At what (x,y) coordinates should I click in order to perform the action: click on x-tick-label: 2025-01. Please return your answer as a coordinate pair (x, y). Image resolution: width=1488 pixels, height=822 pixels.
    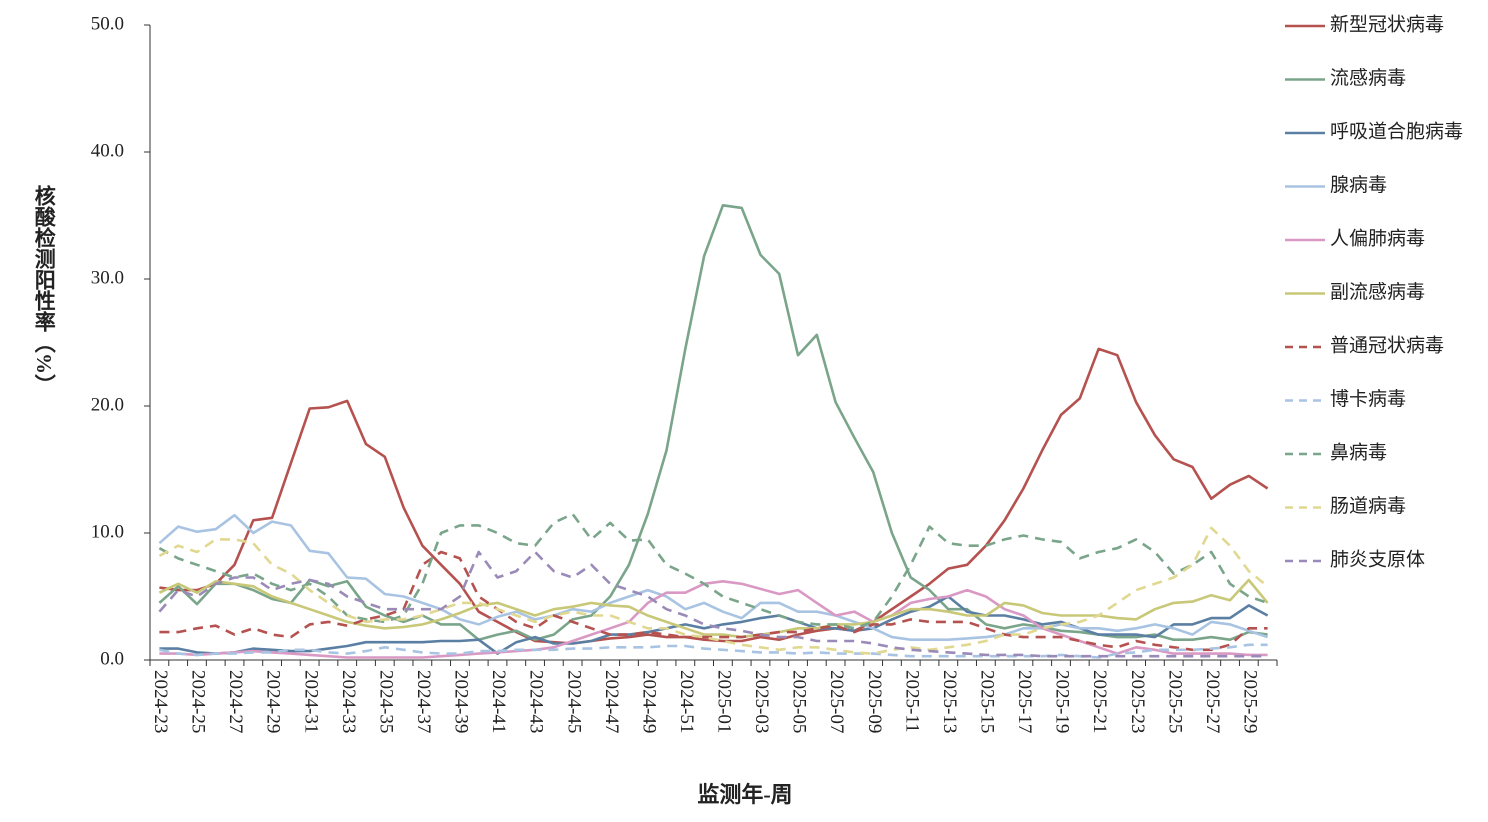
    Looking at the image, I should click on (724, 701).